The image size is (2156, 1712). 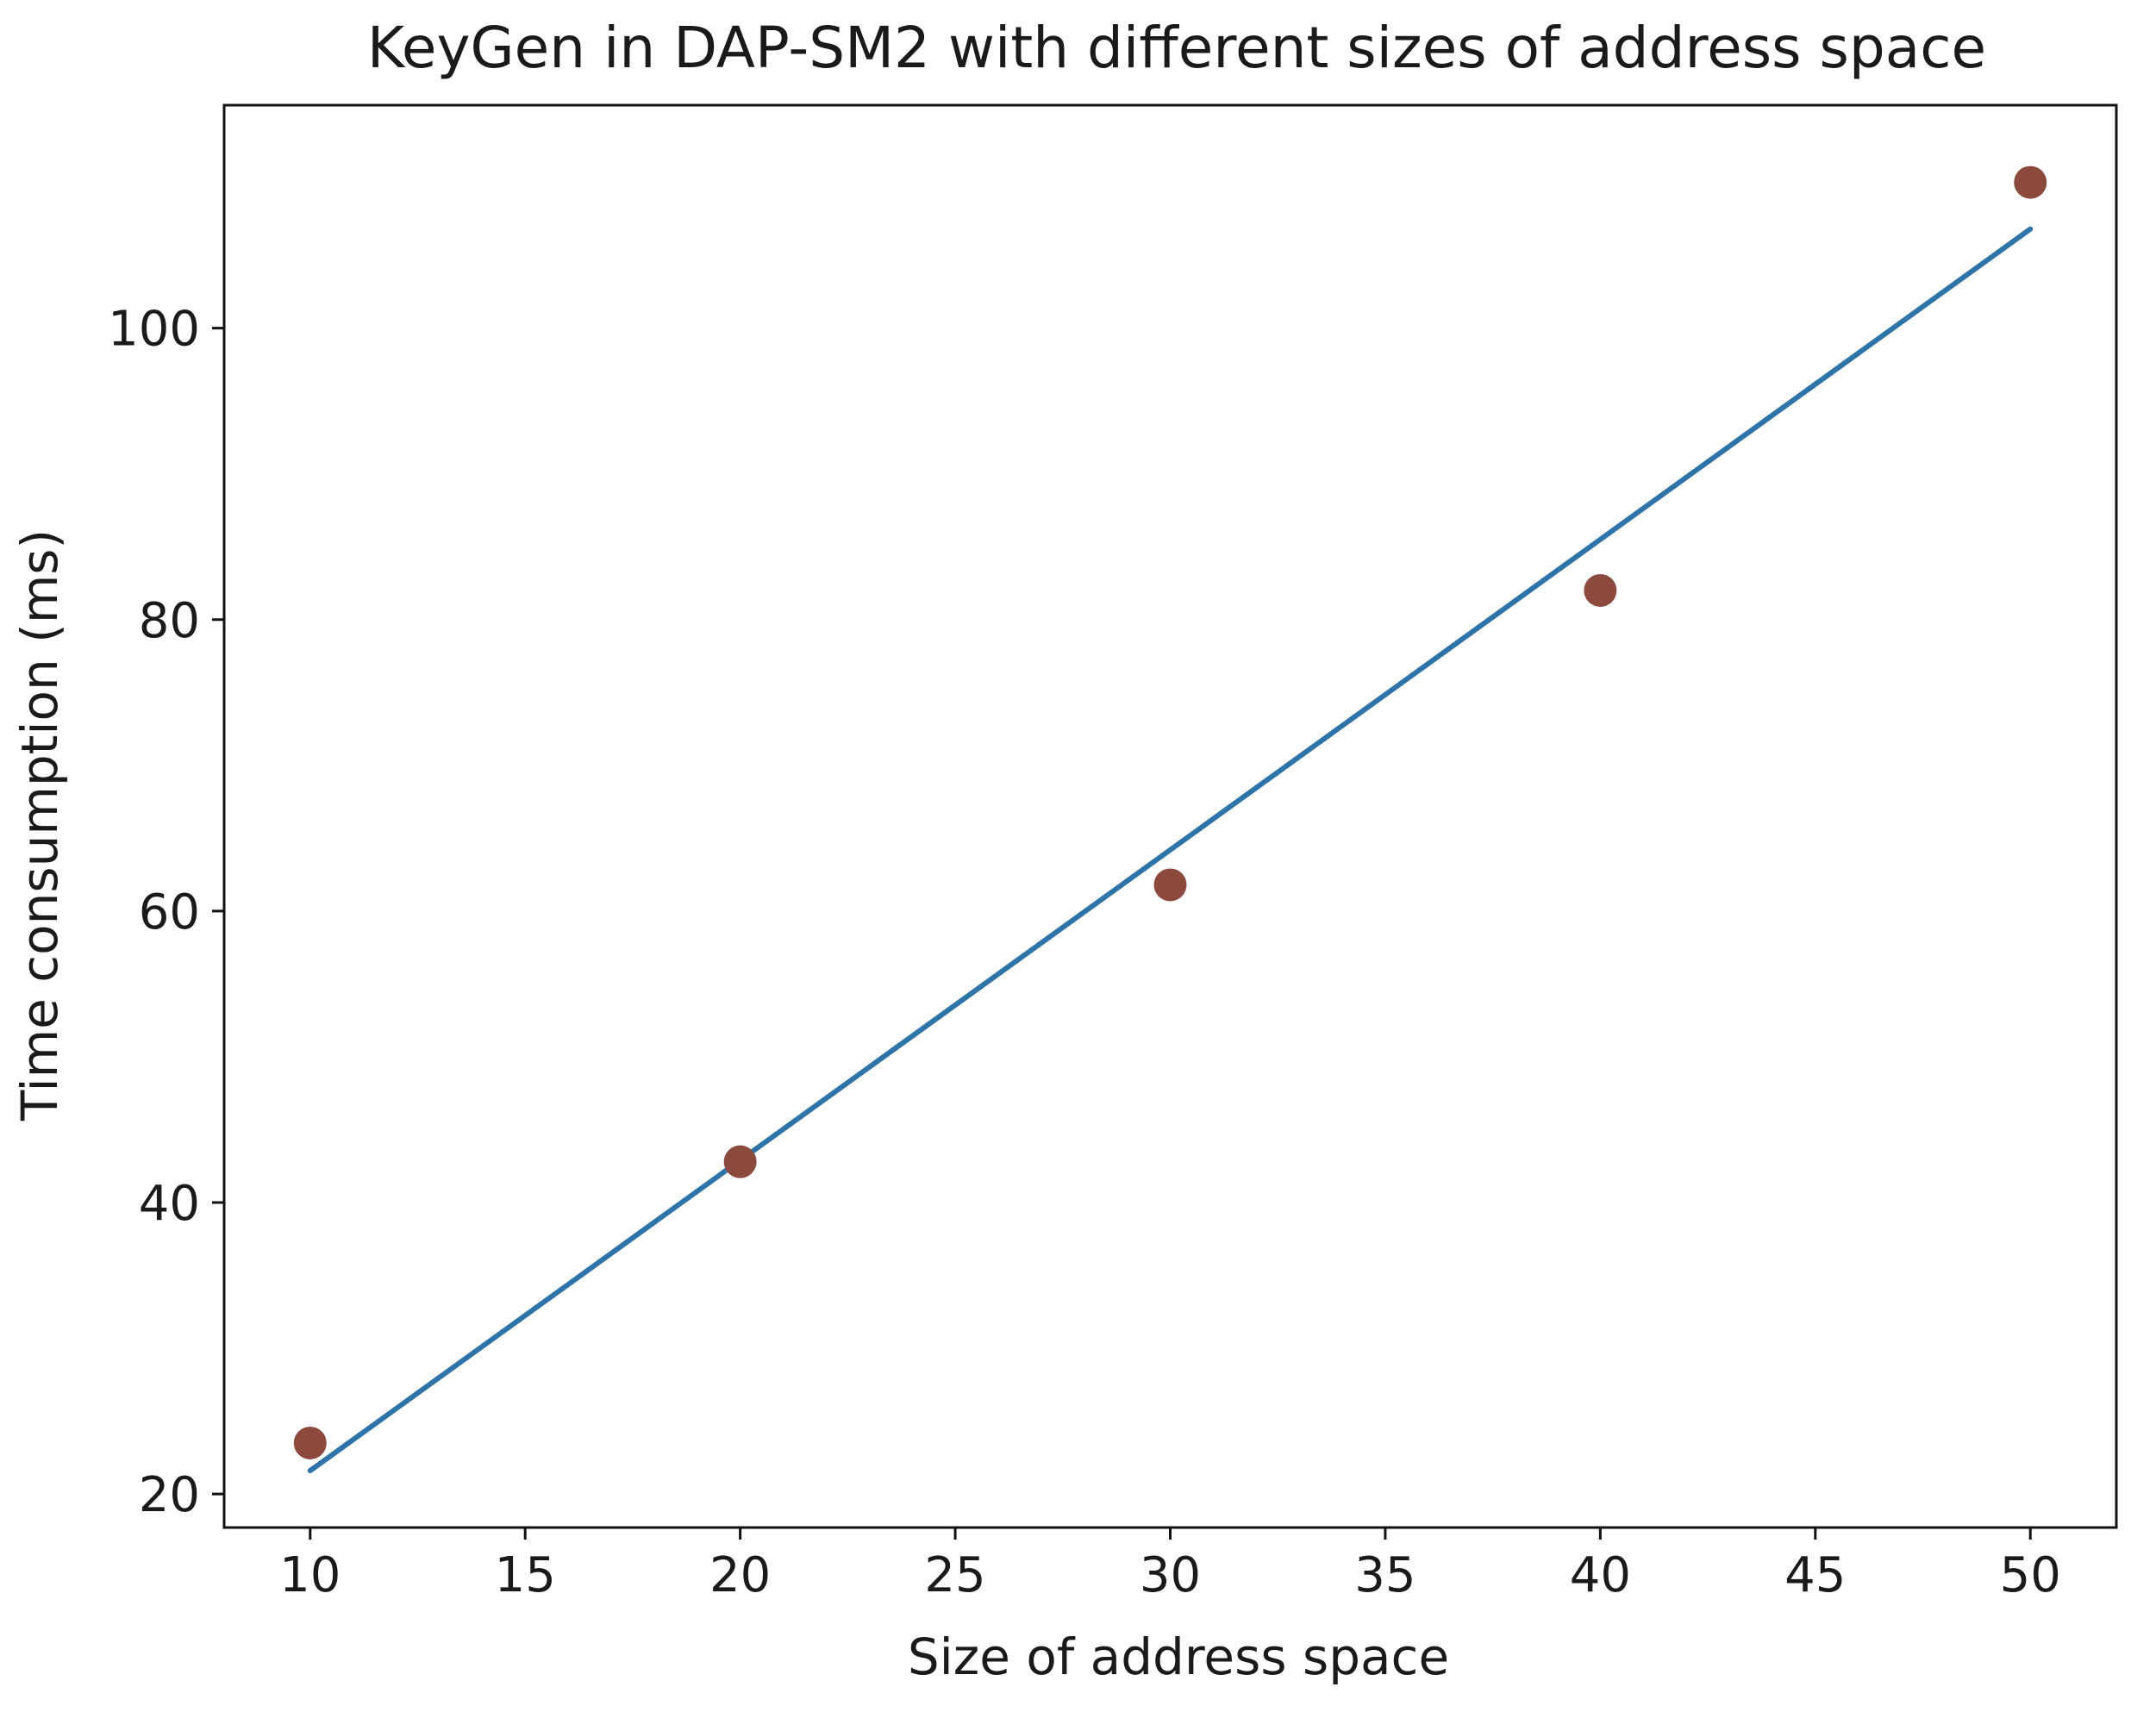 What do you see at coordinates (525, 1575) in the screenshot?
I see `x-tick-label: 15` at bounding box center [525, 1575].